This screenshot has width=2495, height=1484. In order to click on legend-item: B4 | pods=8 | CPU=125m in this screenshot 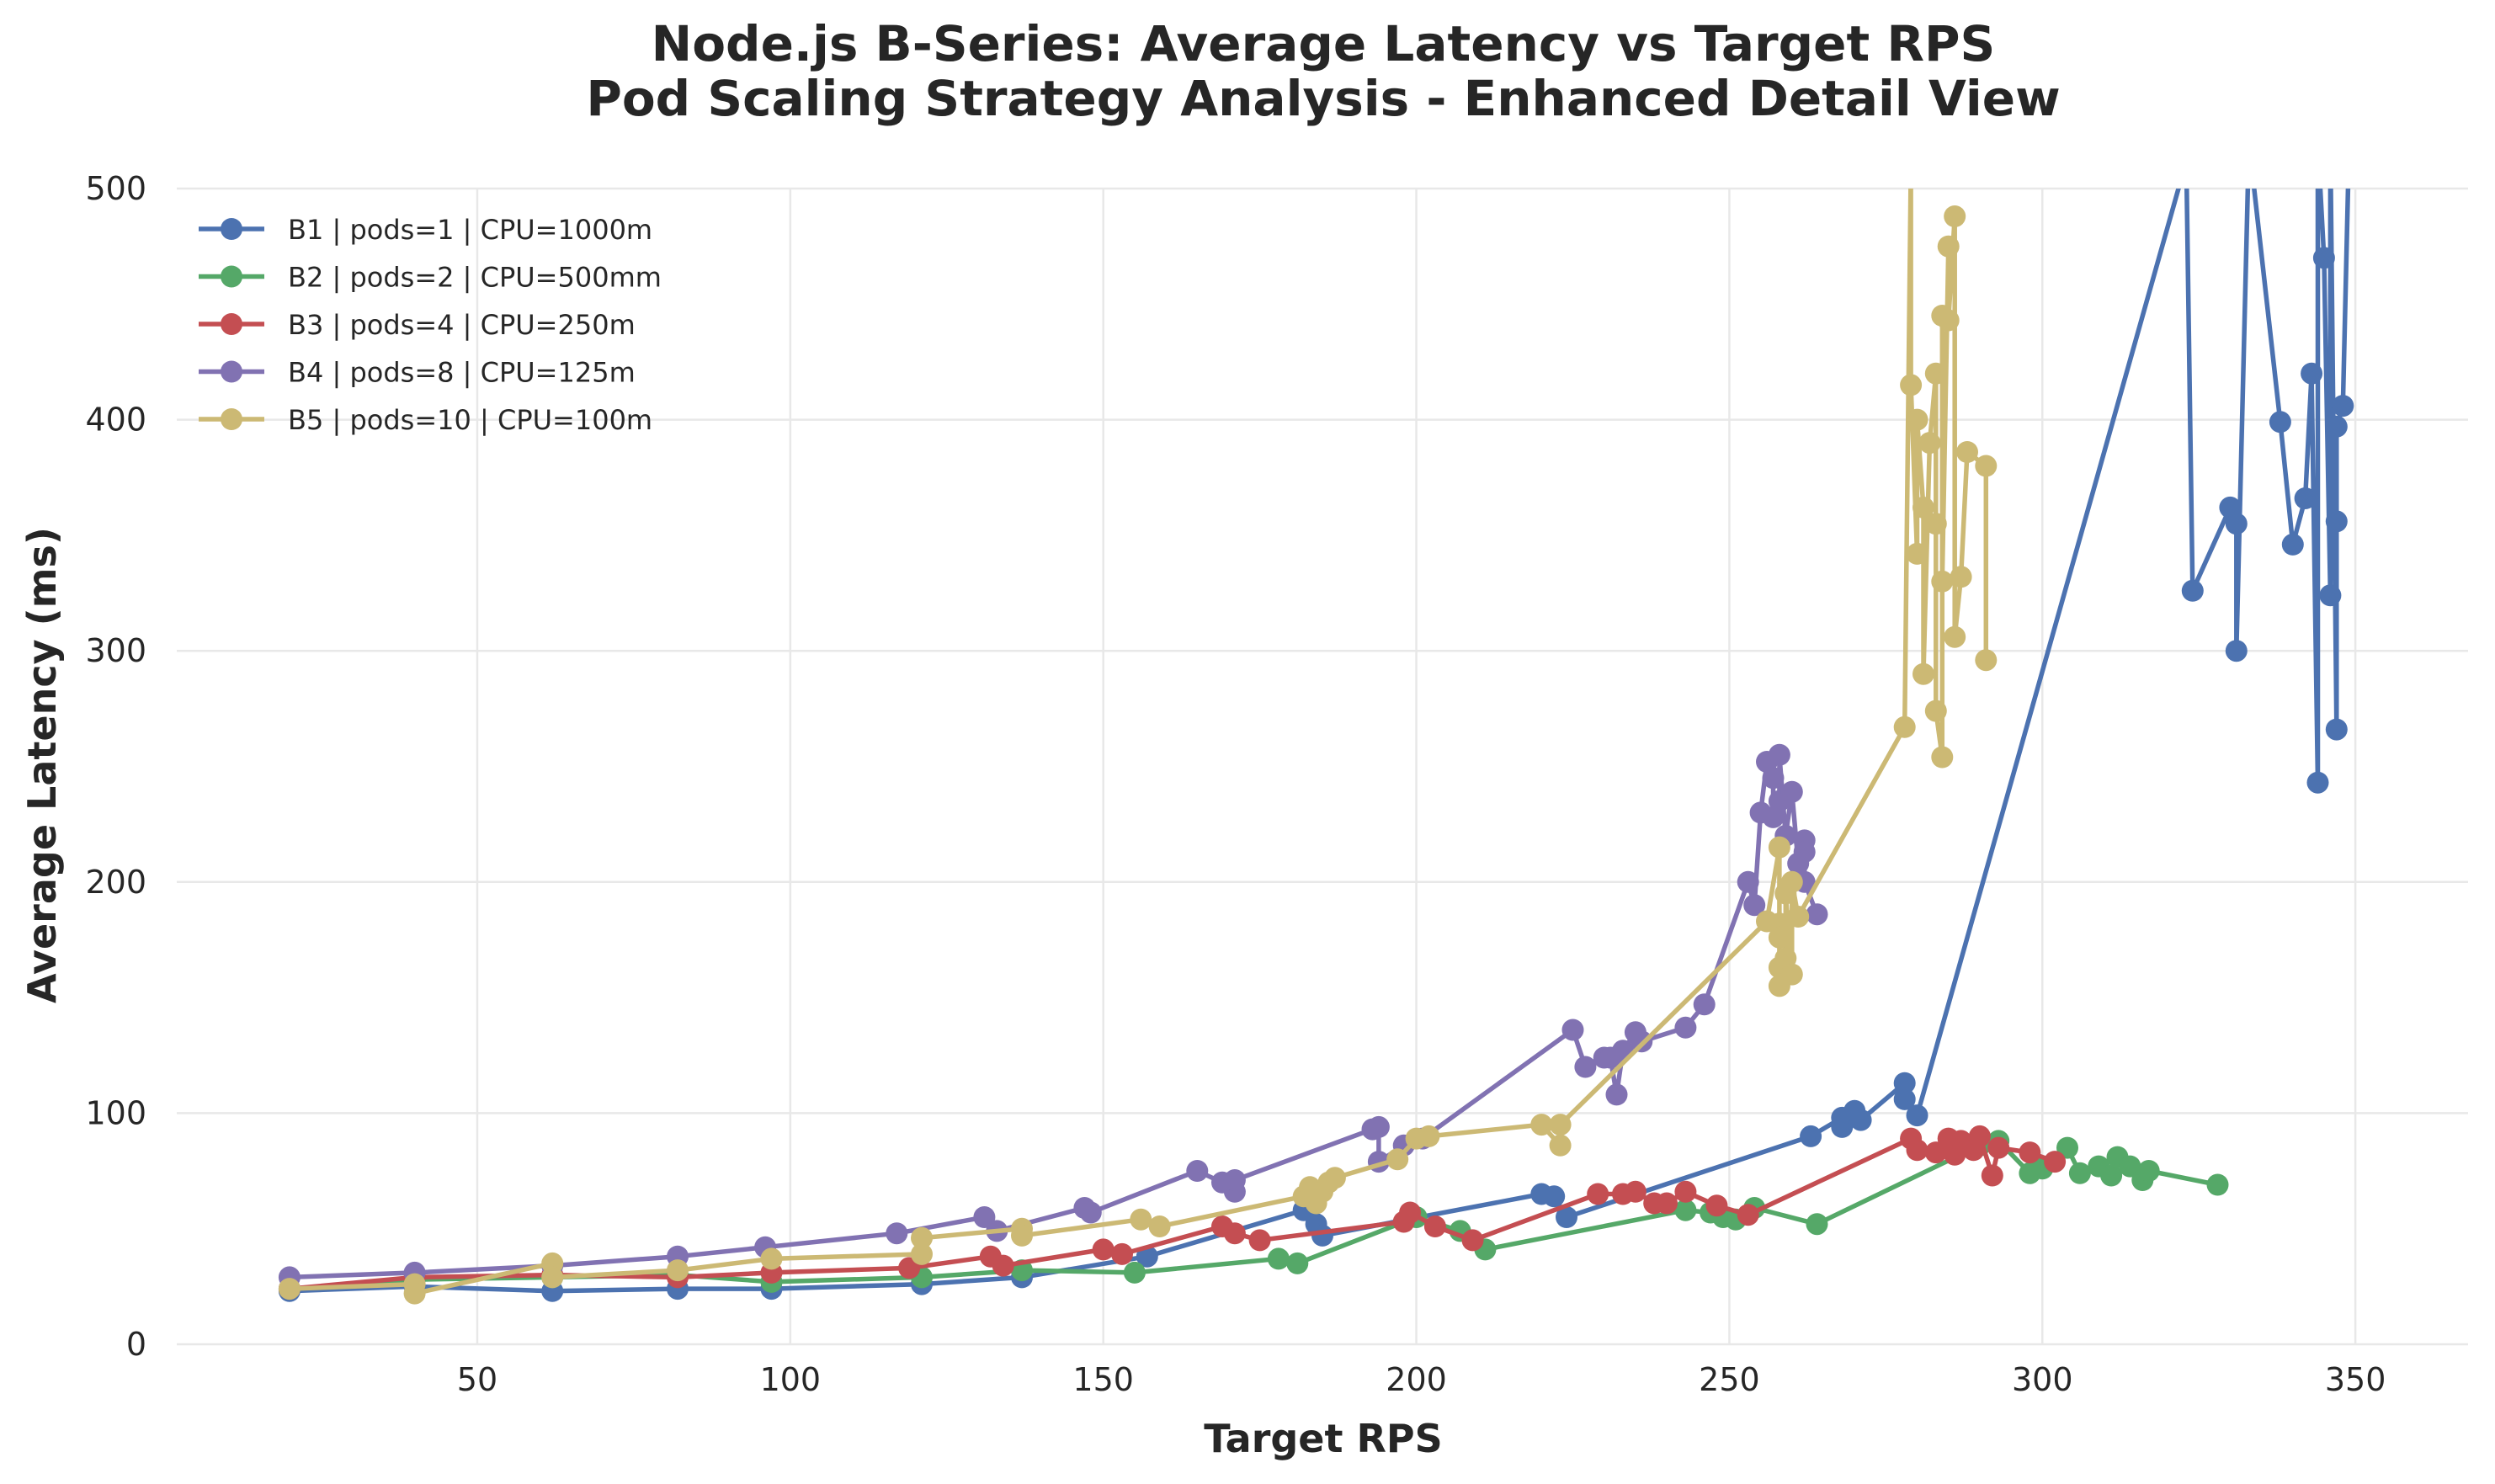, I will do `click(417, 373)`.